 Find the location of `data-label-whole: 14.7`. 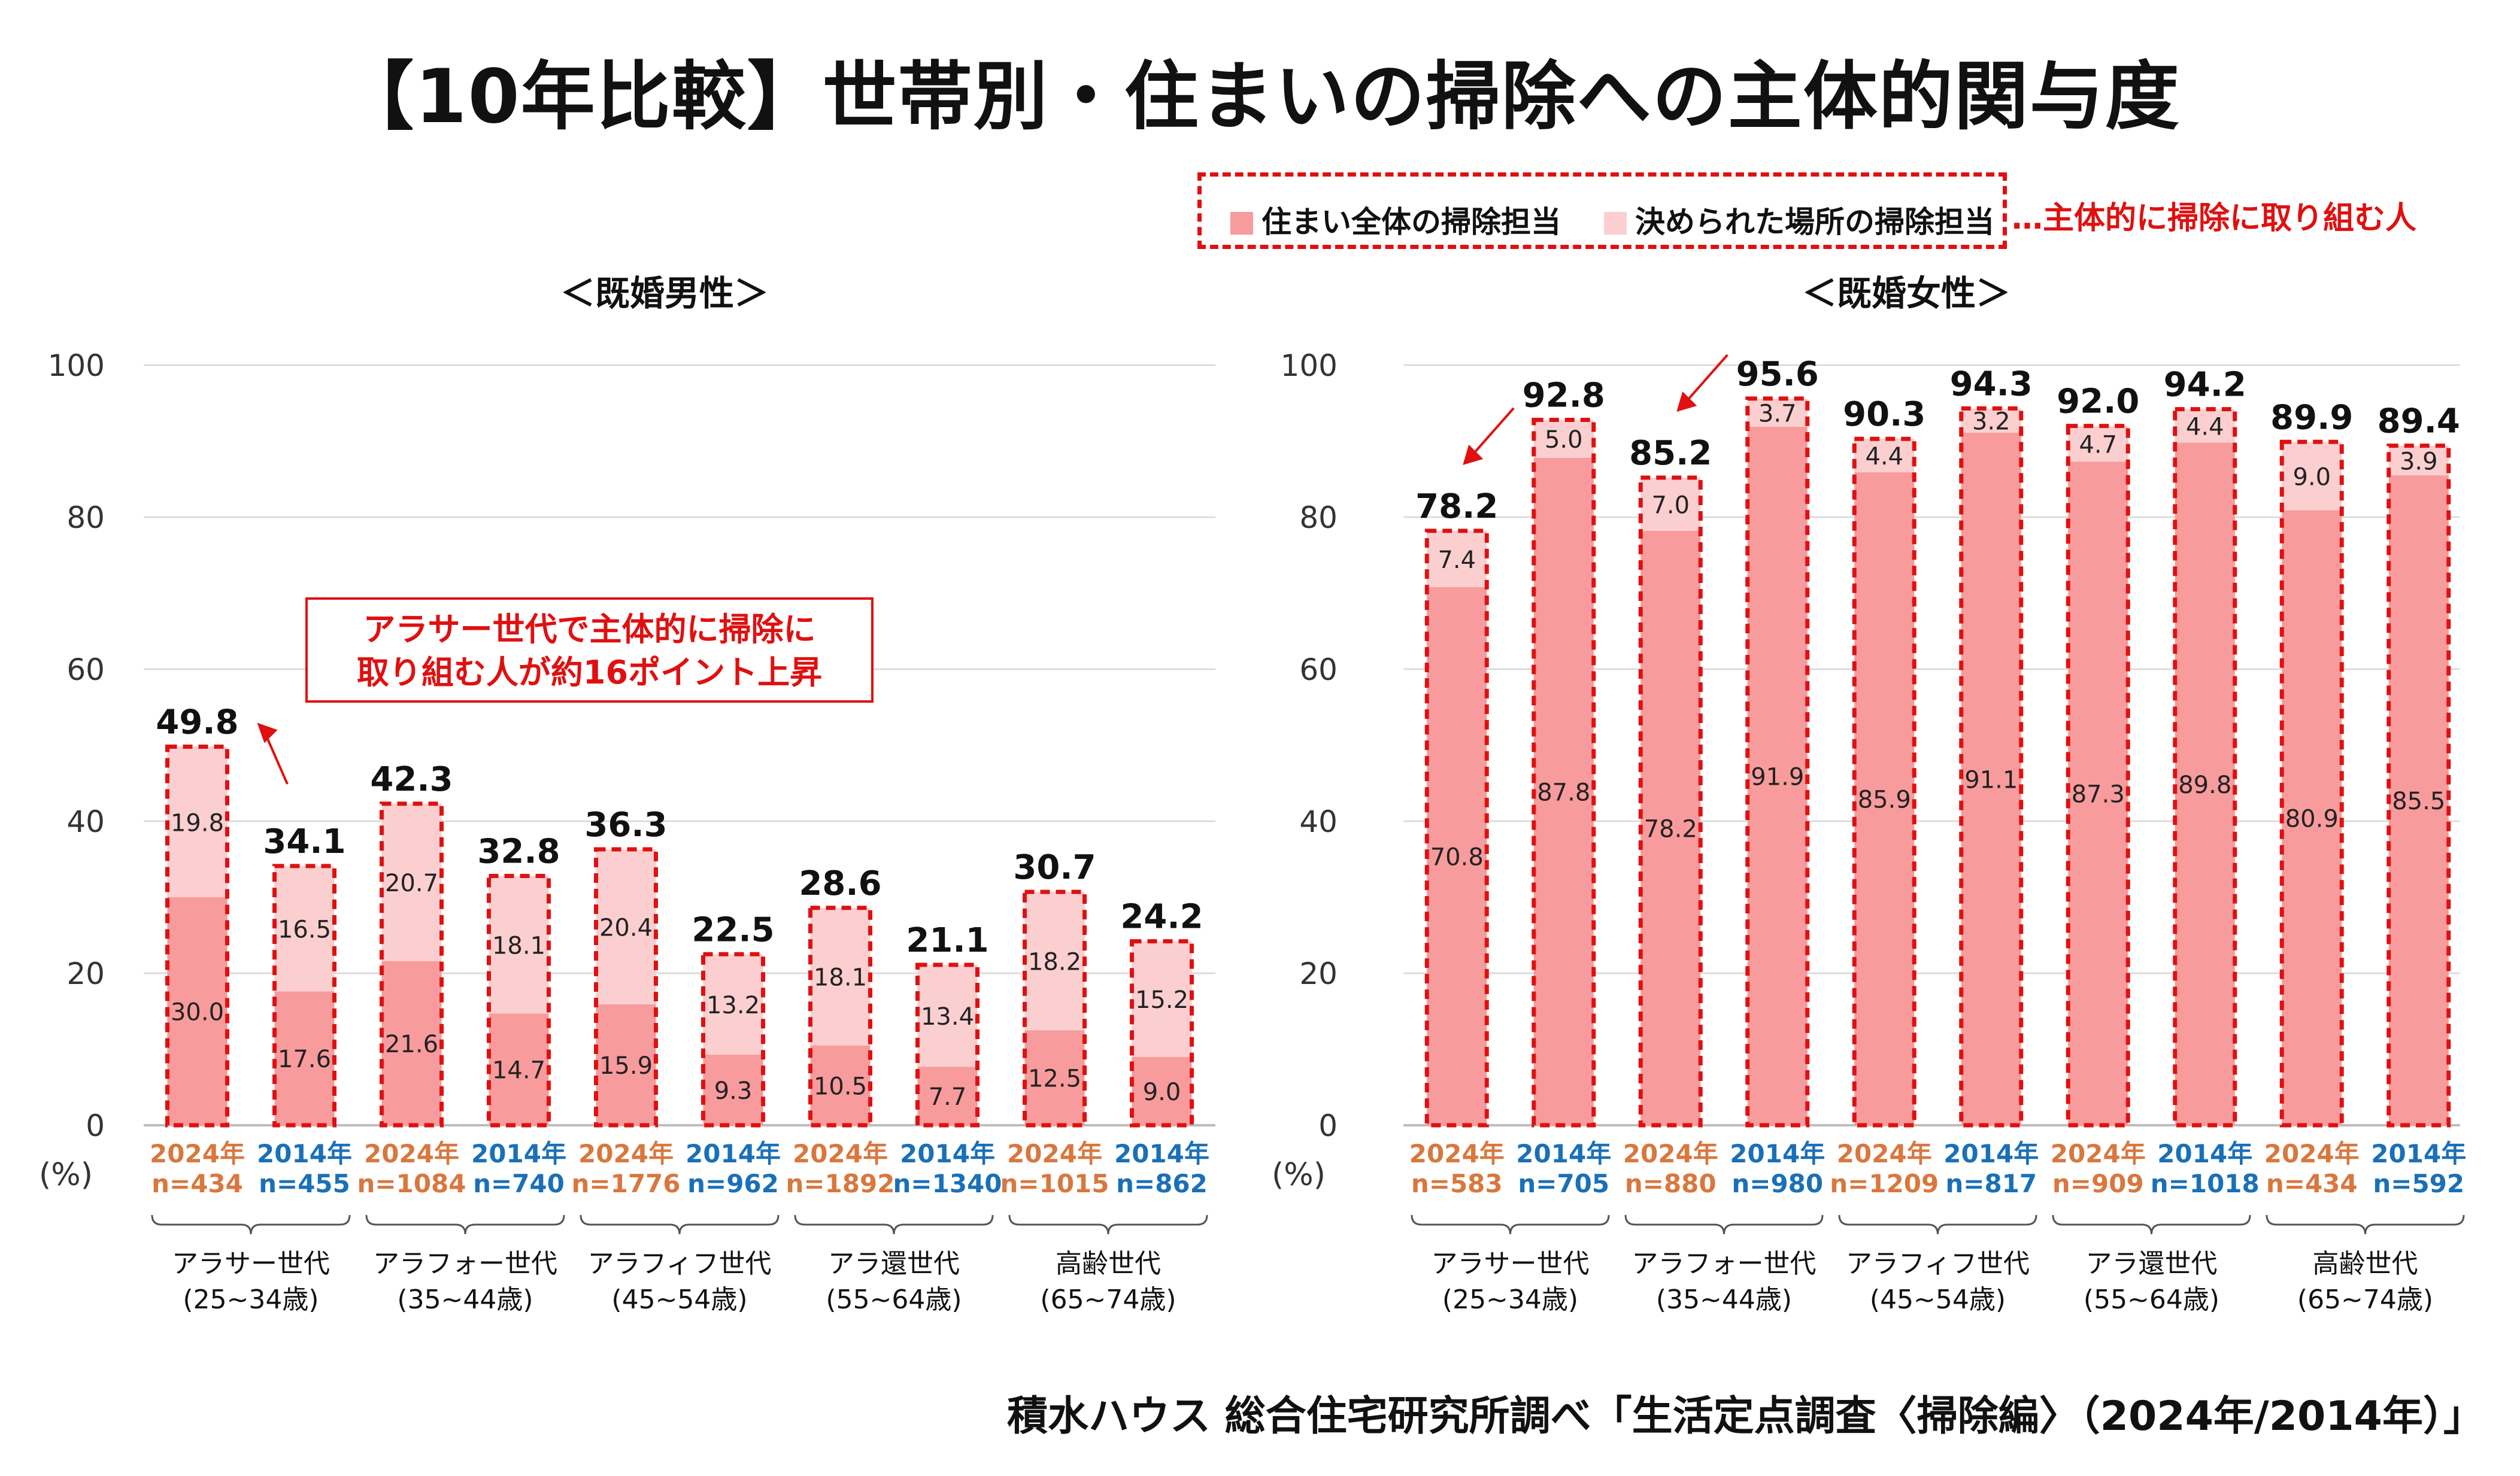

data-label-whole: 14.7 is located at coordinates (518, 1071).